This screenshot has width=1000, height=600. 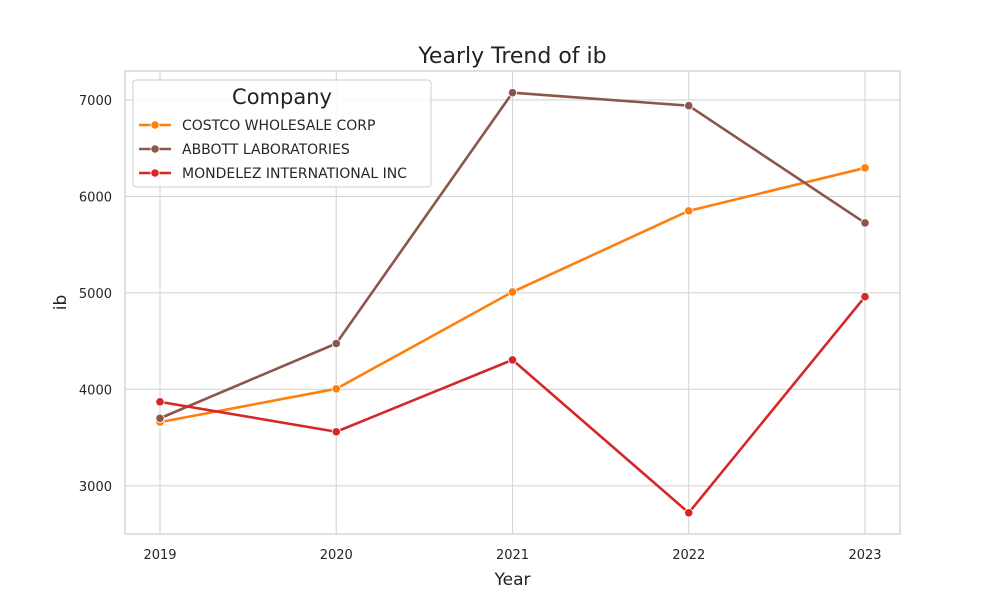 I want to click on y-axis-ticks: 3000 4000 5000 6000 7000, so click(x=95, y=294).